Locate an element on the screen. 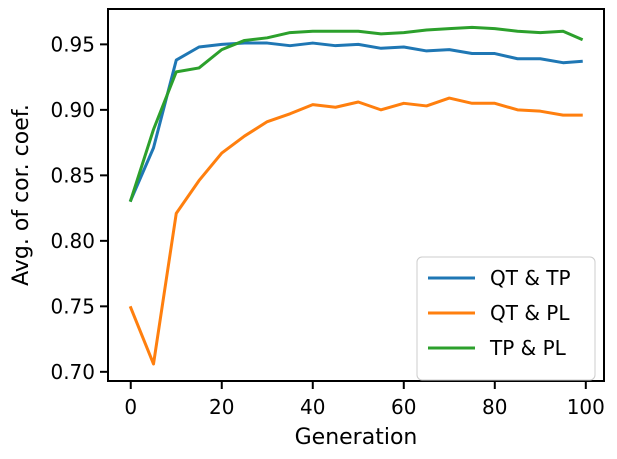  x-tick-label: 80 is located at coordinates (494, 407).